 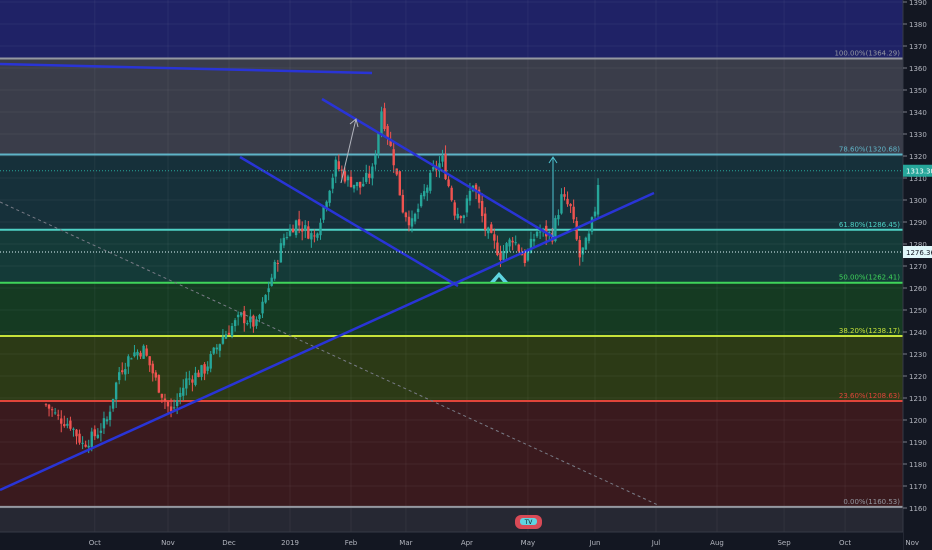 I want to click on y-tick-label: 1370, so click(x=918, y=47).